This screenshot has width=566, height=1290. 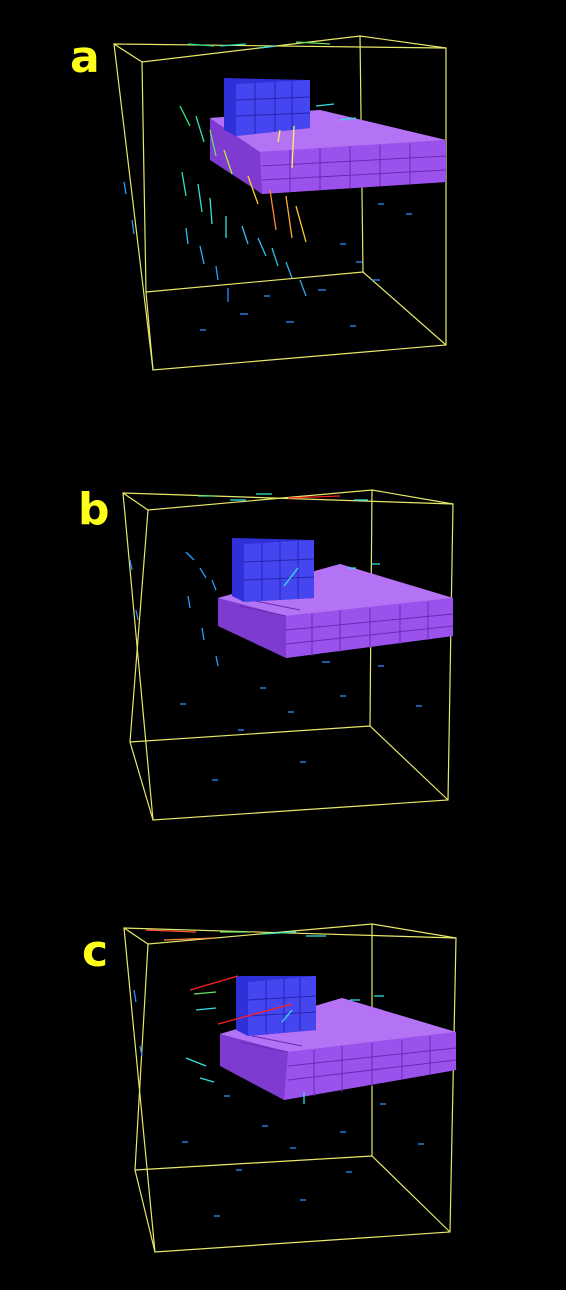 What do you see at coordinates (95, 951) in the screenshot?
I see `panel-label: c` at bounding box center [95, 951].